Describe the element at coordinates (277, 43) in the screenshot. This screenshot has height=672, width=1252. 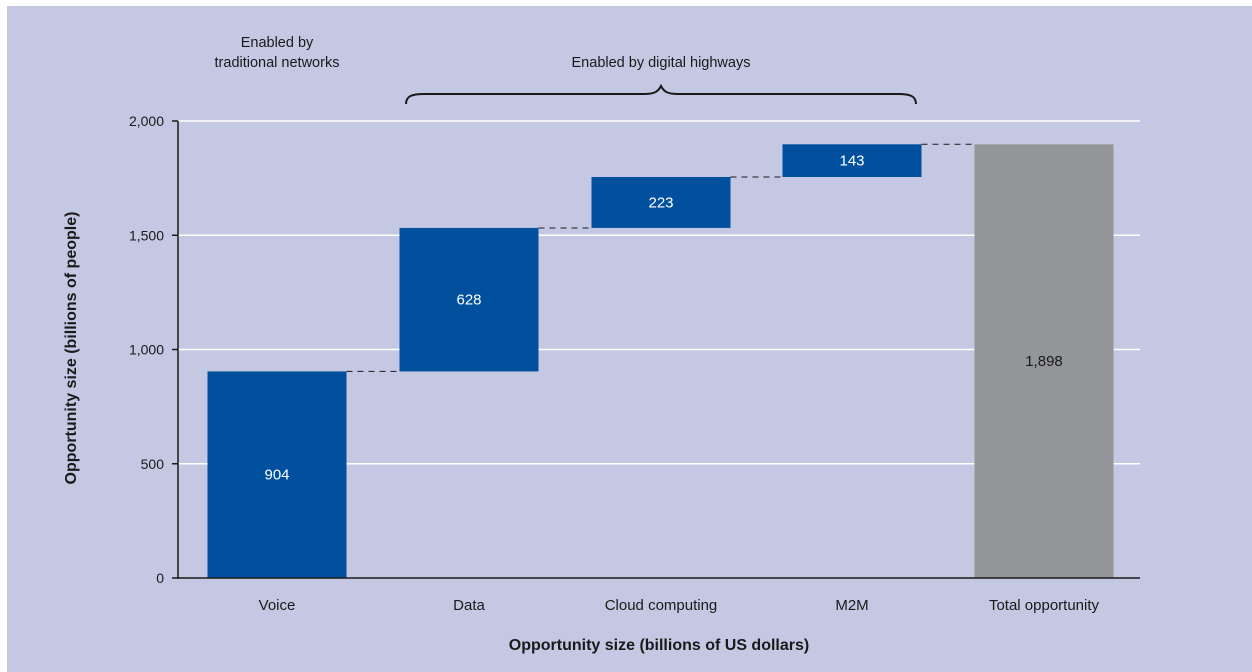
I see `annotation-traditional-line1: Enabled by` at that location.